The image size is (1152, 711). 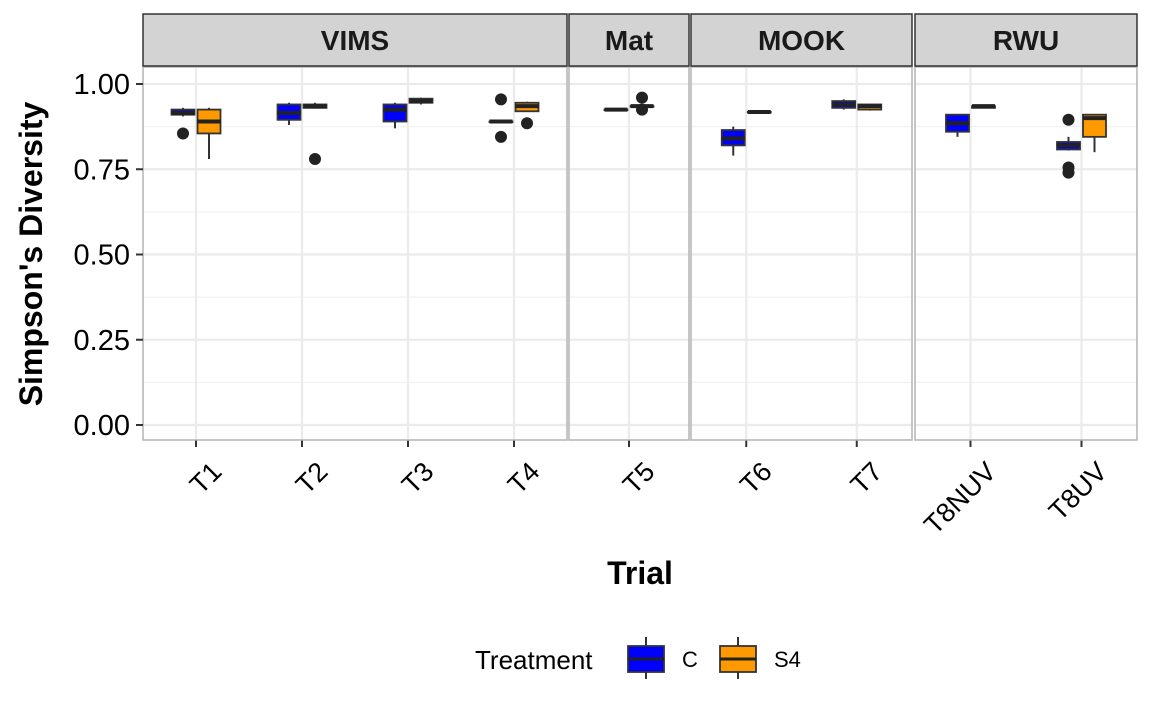 I want to click on trial-t7, so click(x=857, y=105).